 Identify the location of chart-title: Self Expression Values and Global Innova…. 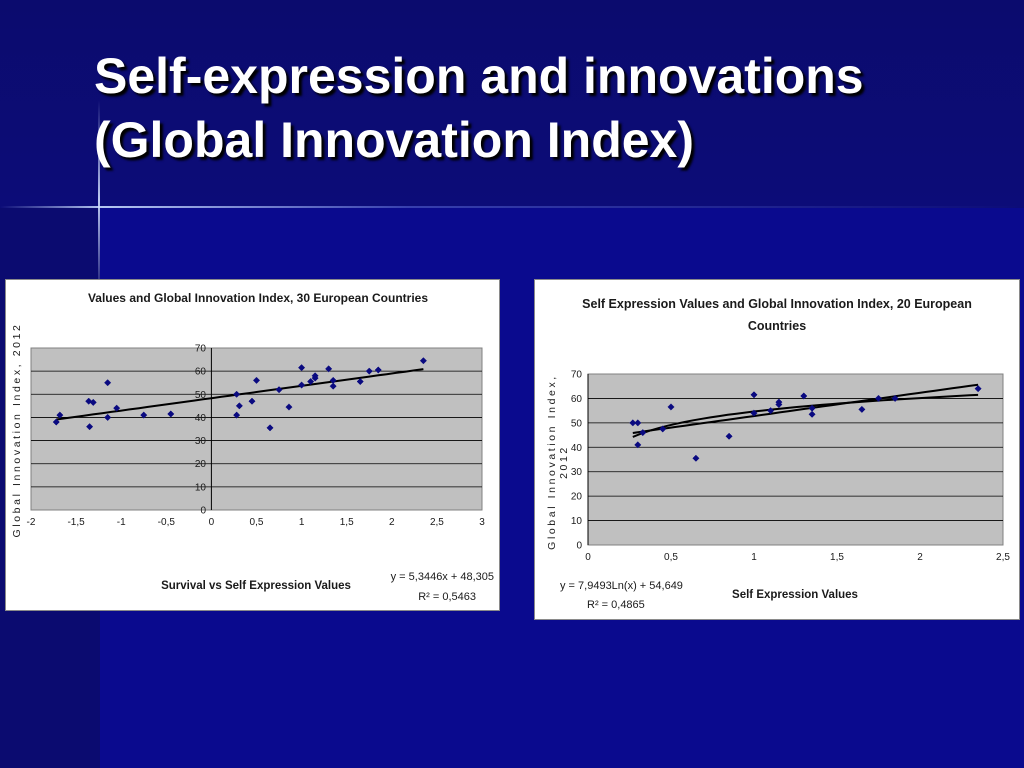
(777, 304).